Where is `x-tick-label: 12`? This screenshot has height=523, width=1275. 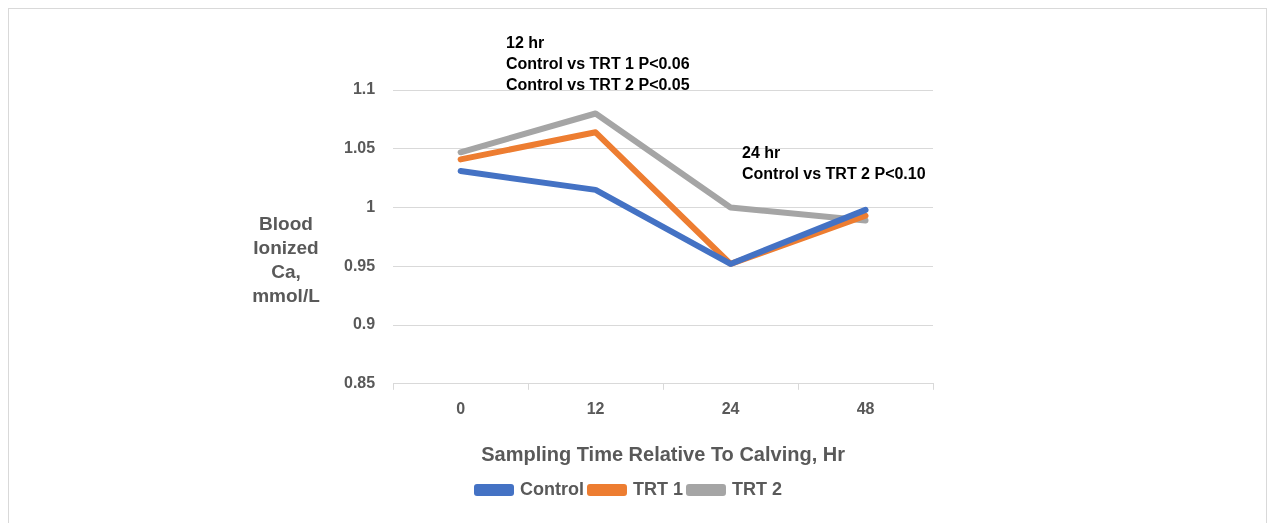 x-tick-label: 12 is located at coordinates (595, 408).